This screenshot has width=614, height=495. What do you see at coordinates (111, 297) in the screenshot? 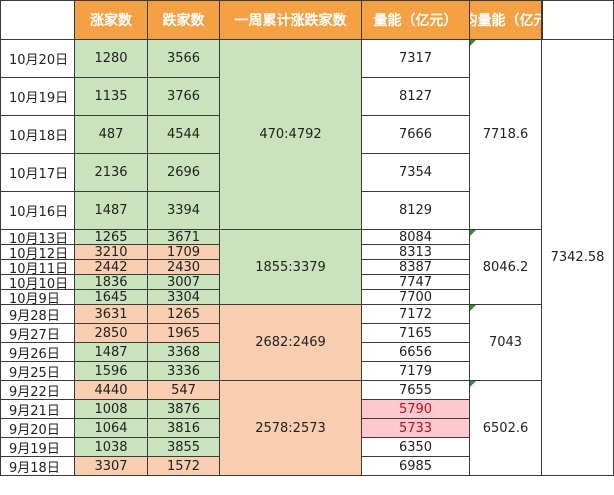
I see `up-count-cell: 1645` at bounding box center [111, 297].